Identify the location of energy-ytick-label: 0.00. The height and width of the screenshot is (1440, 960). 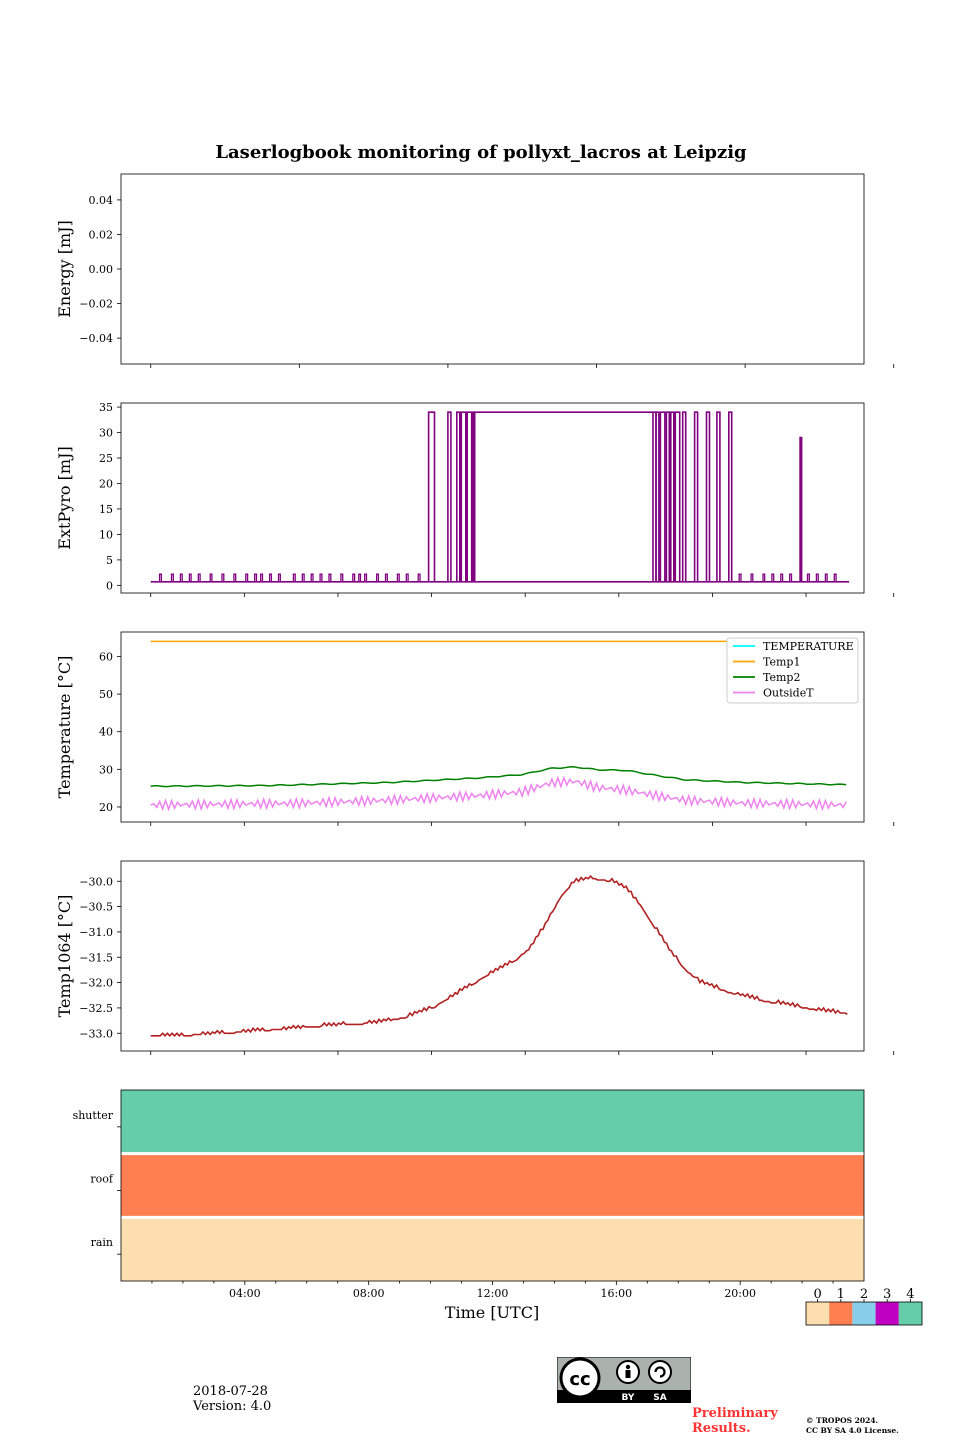
(101, 269).